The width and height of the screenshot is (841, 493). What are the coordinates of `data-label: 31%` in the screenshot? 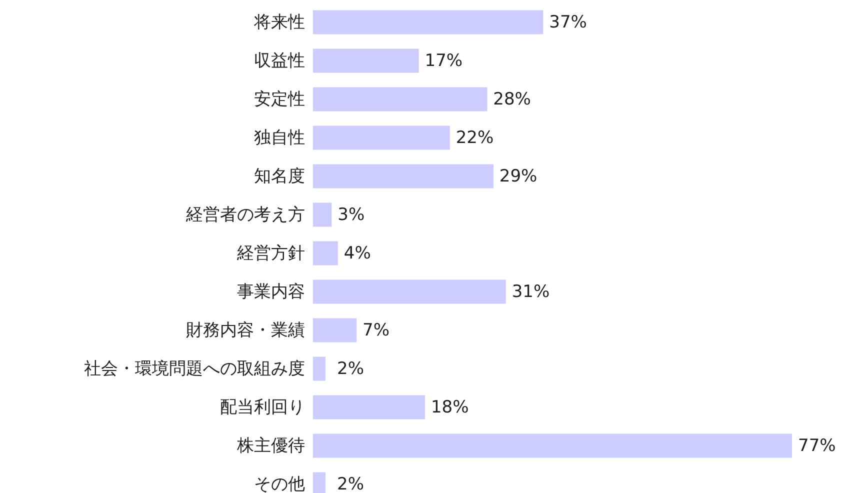 It's located at (531, 292).